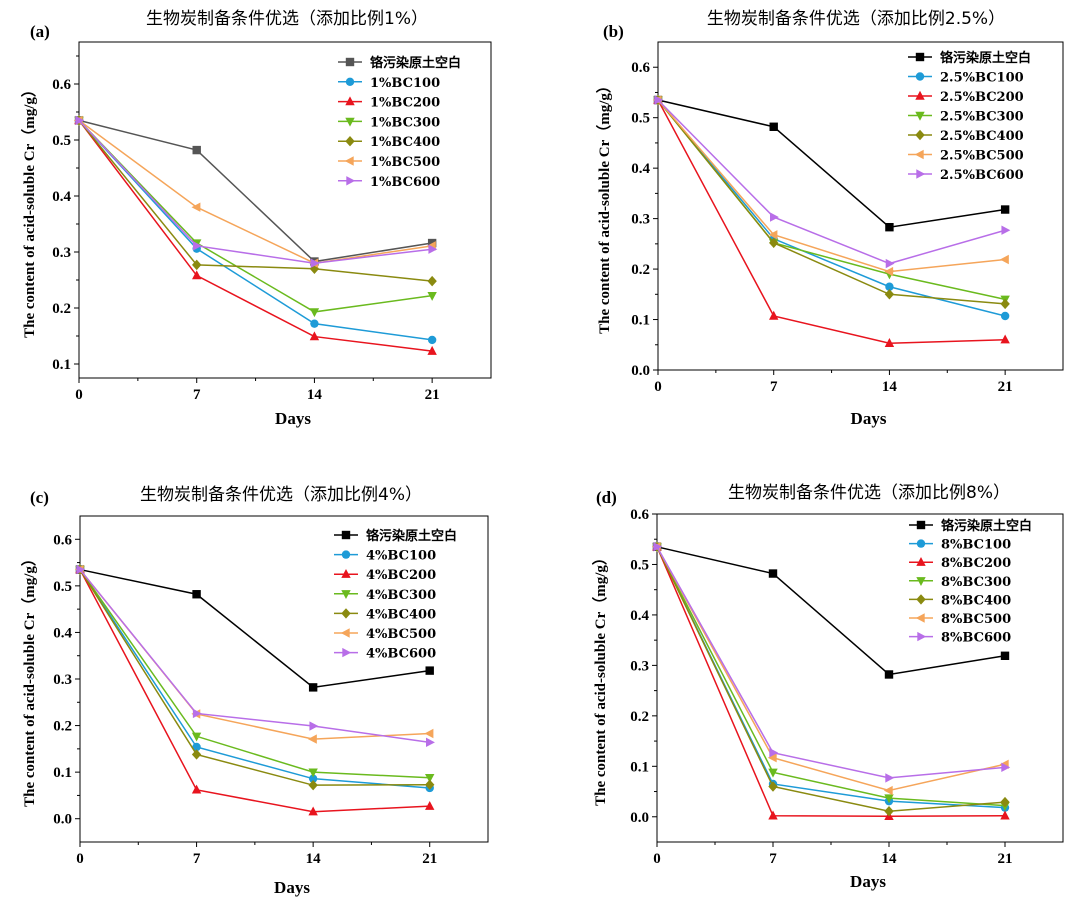 The image size is (1079, 903). What do you see at coordinates (401, 634) in the screenshot?
I see `legend-label: 4%BC500` at bounding box center [401, 634].